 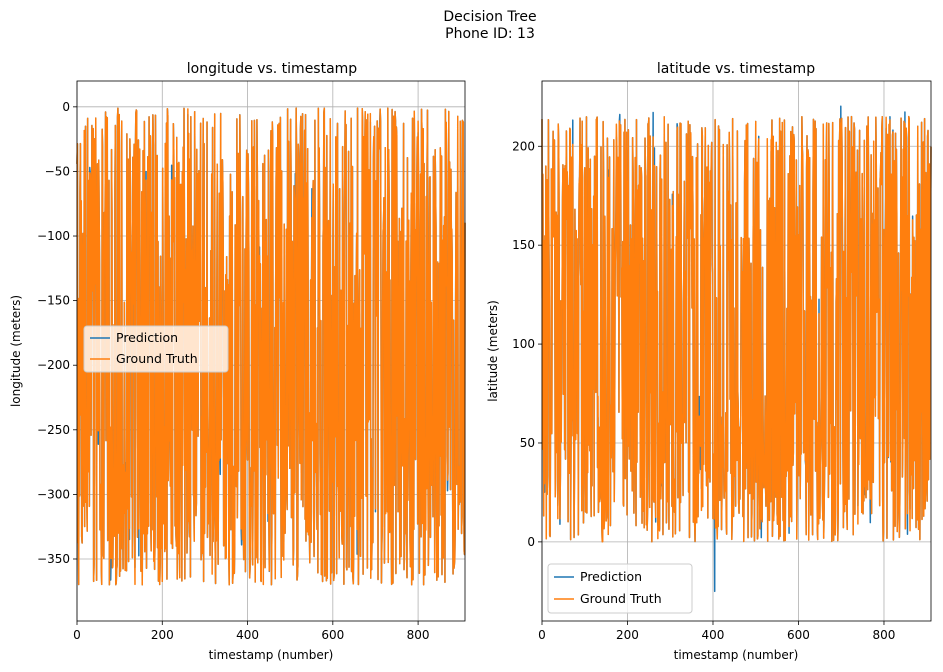 I want to click on figure-suptitle-line2: Phone ID: 13, so click(x=490, y=34).